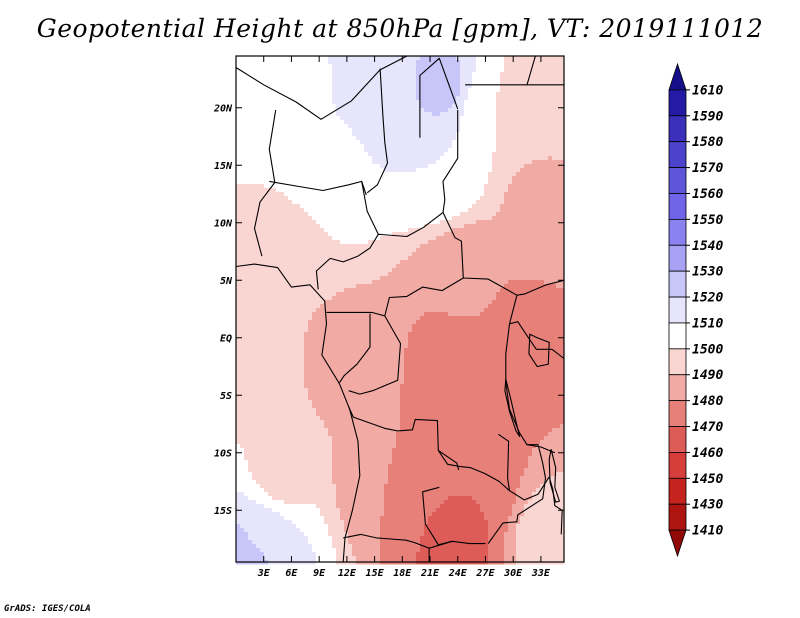  Describe the element at coordinates (541, 573) in the screenshot. I see `x-tick-label: 33E` at that location.